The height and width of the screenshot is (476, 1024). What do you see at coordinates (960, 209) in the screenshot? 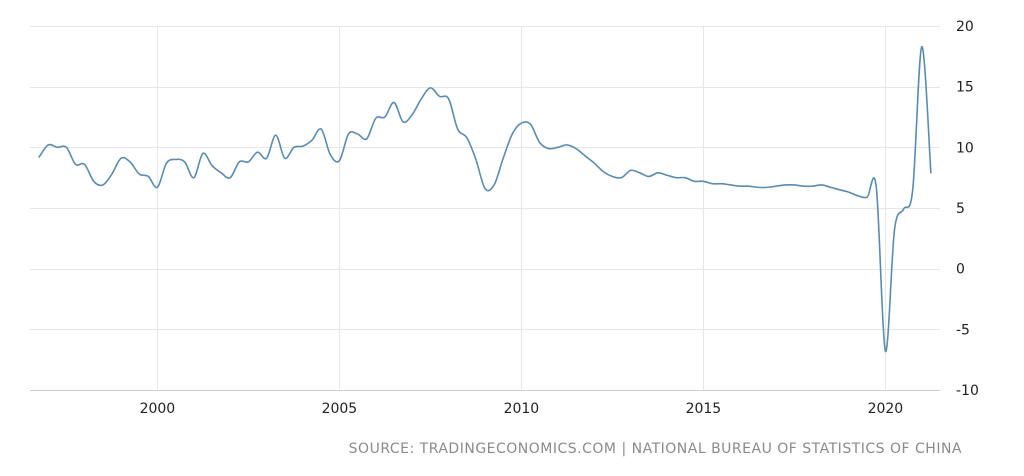
I see `y-tick-label: 5` at bounding box center [960, 209].